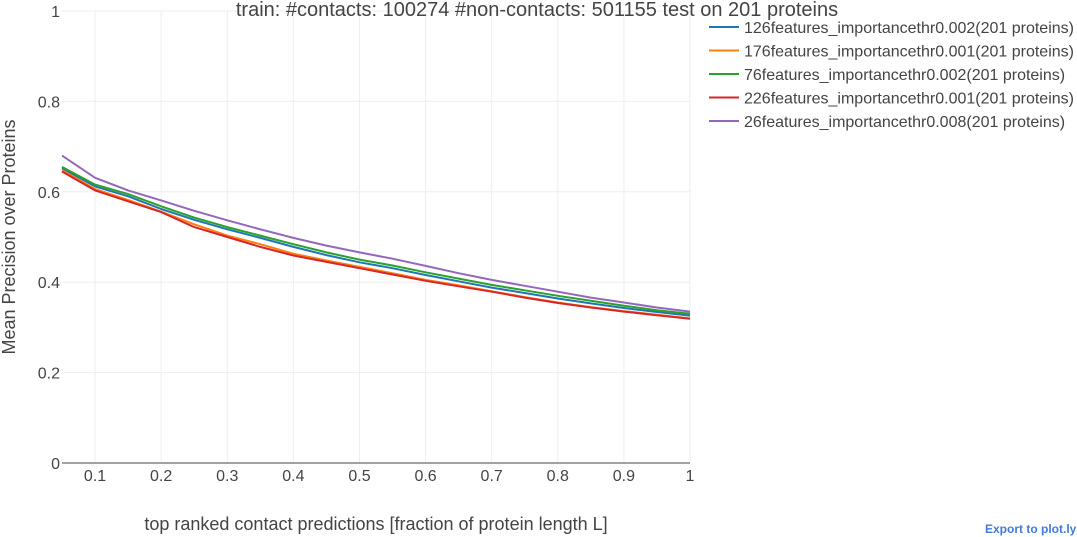 This screenshot has width=1077, height=537. What do you see at coordinates (55, 12) in the screenshot?
I see `y-tick-label: 1` at bounding box center [55, 12].